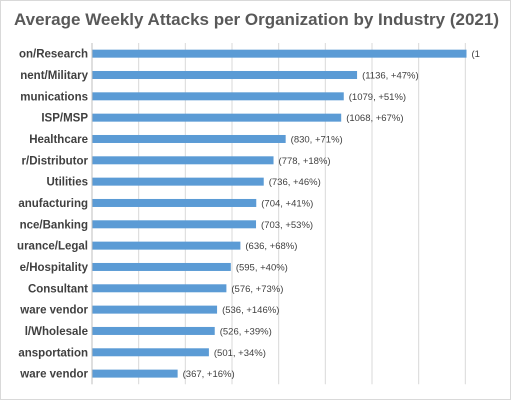 The height and width of the screenshot is (400, 511). What do you see at coordinates (53, 55) in the screenshot?
I see `category-label: on/Research` at bounding box center [53, 55].